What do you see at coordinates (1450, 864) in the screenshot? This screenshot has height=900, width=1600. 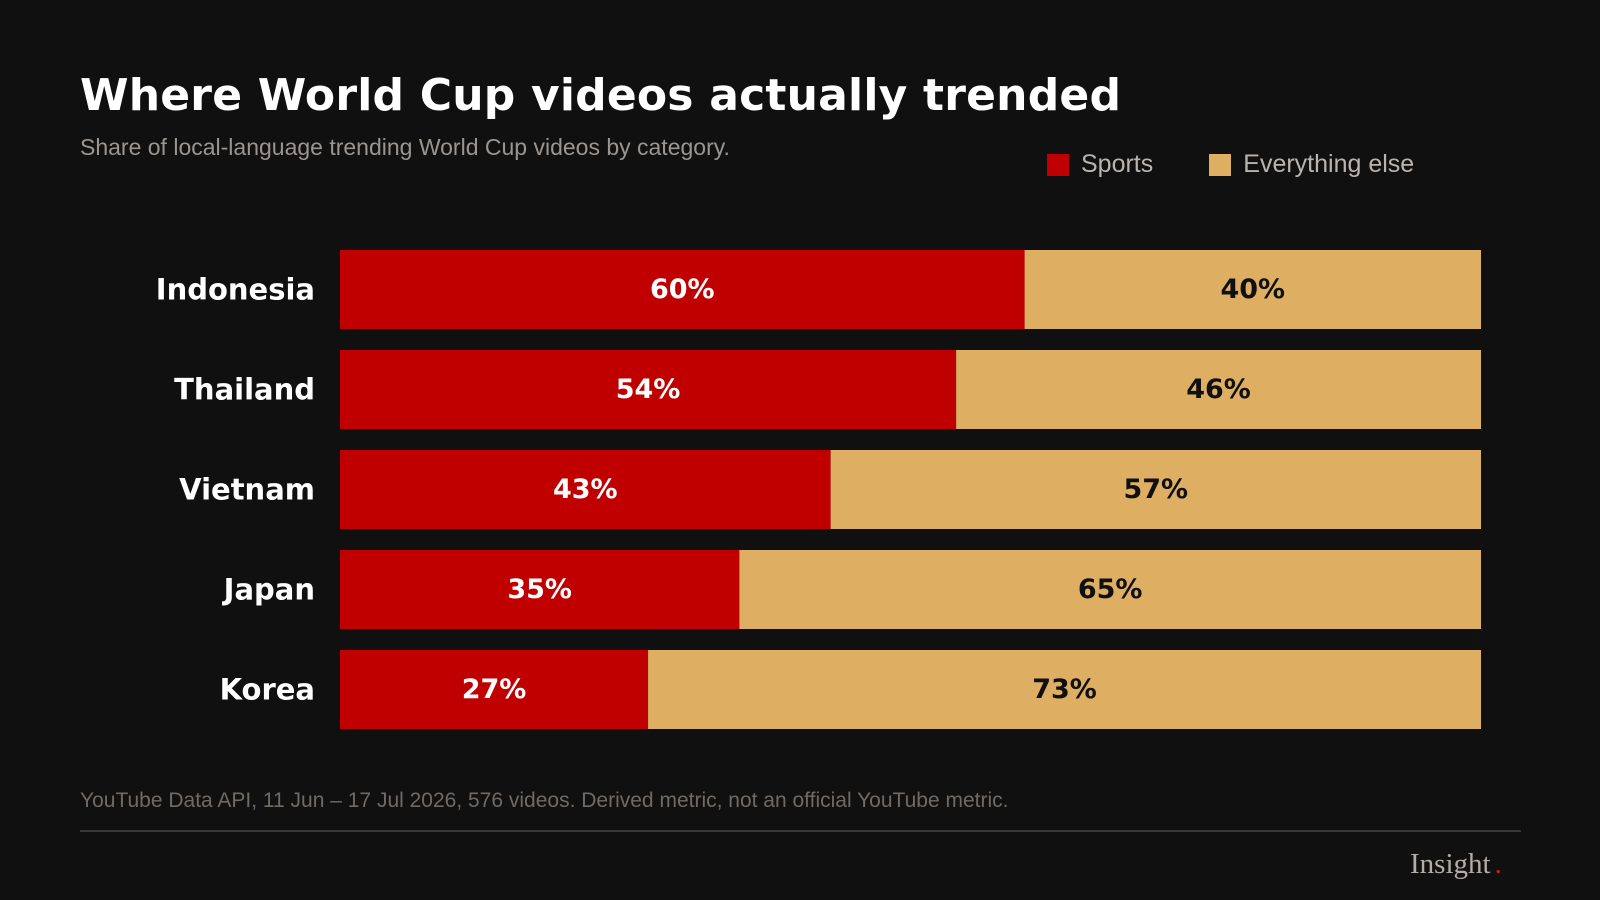 I see `brand-wordmark: Insight` at bounding box center [1450, 864].